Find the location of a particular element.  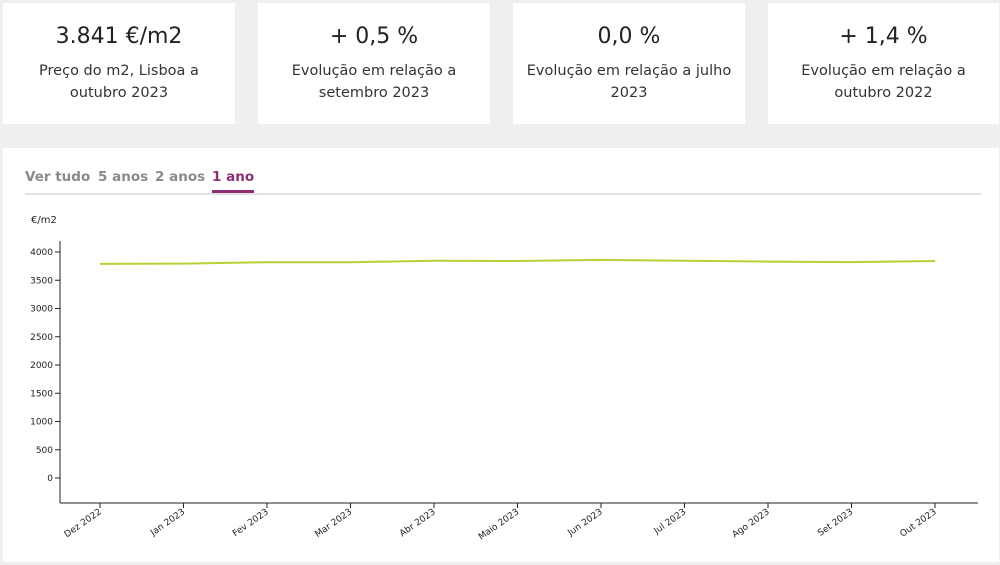

x-tick-label: Jan 2023 is located at coordinates (167, 523).